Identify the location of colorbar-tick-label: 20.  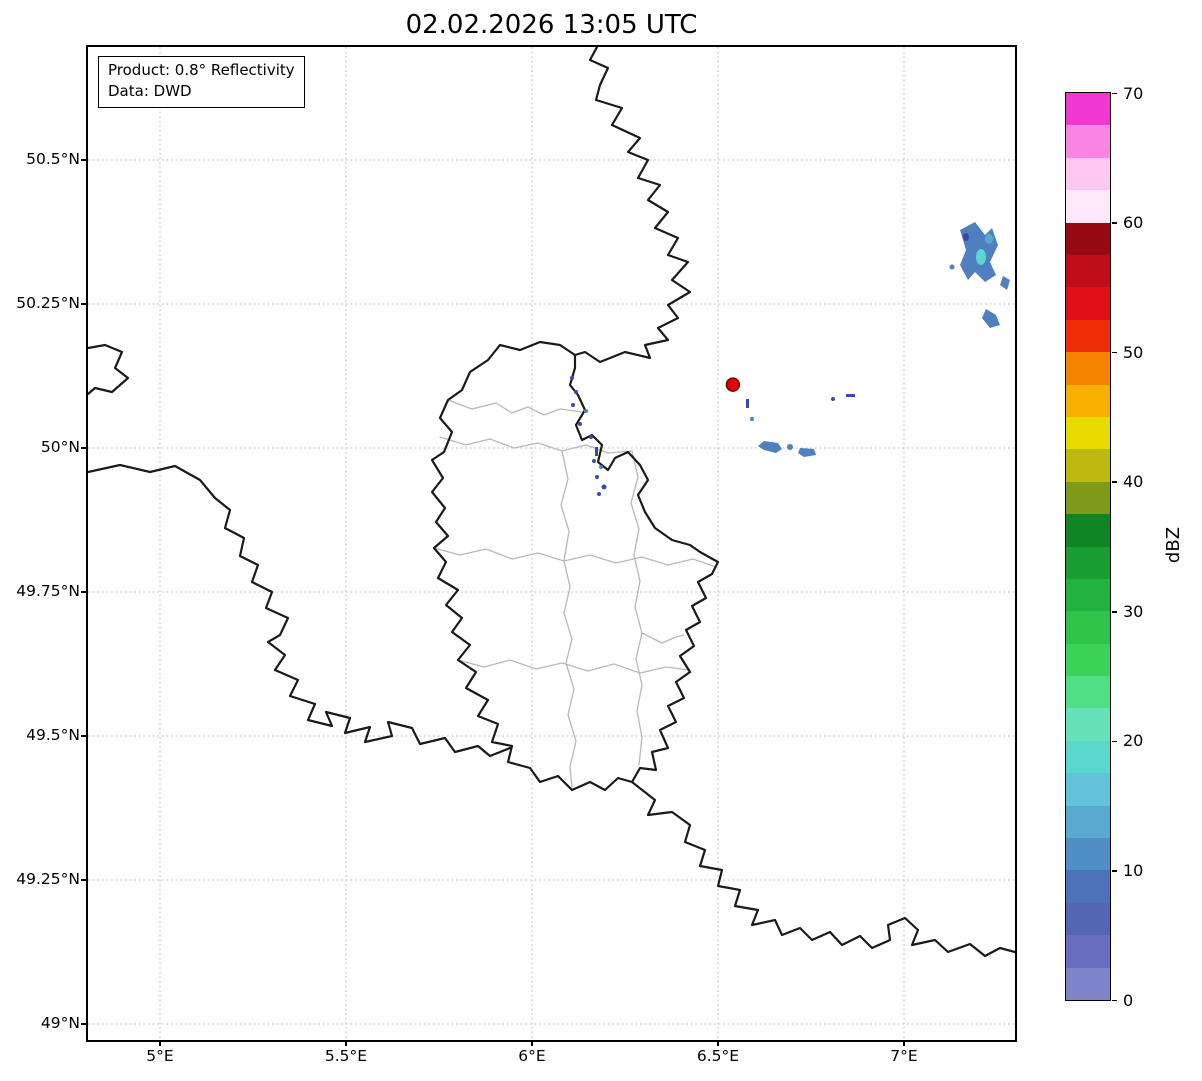
(1133, 741).